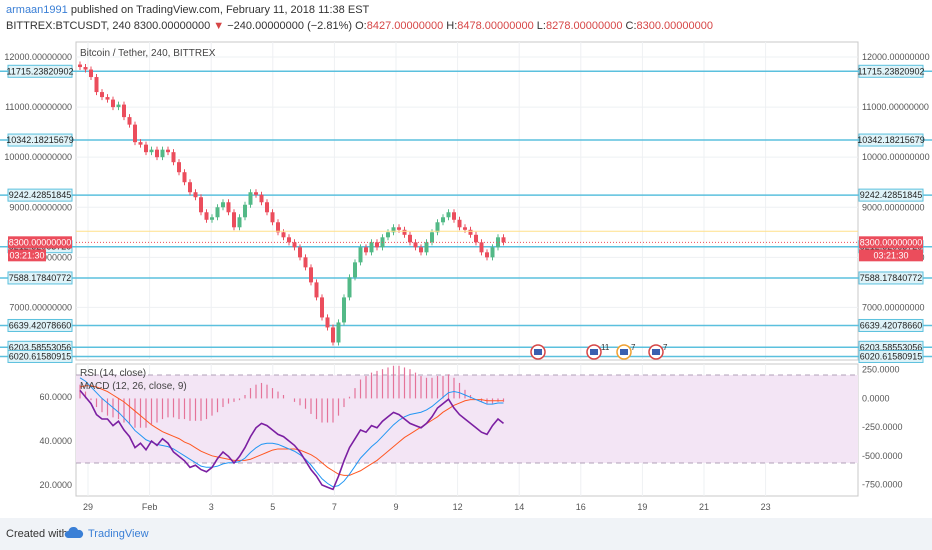 The height and width of the screenshot is (550, 932). I want to click on level-label-left: 7588.17840772, so click(40, 278).